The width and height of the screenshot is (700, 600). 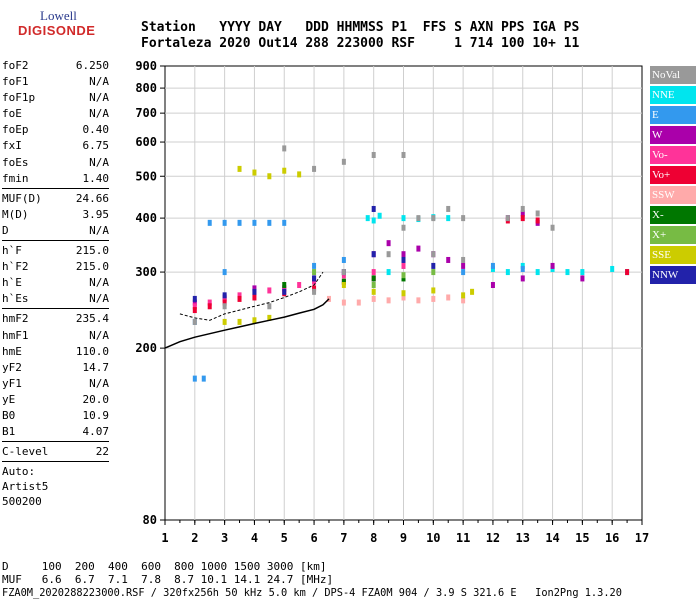 What do you see at coordinates (284, 538) in the screenshot?
I see `x-tick-label: 5` at bounding box center [284, 538].